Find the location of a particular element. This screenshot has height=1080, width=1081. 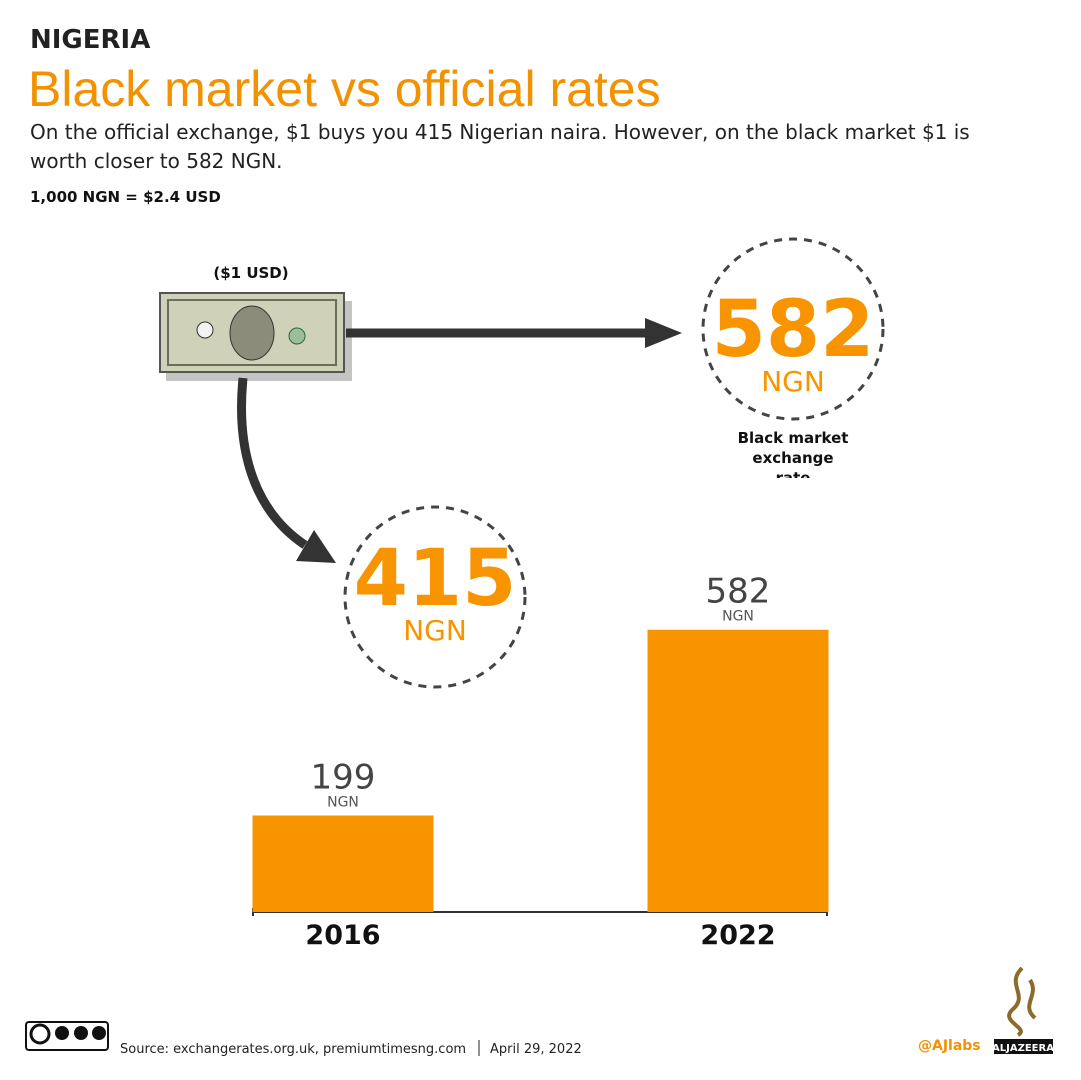

kicker: NIGERIA is located at coordinates (90, 40).